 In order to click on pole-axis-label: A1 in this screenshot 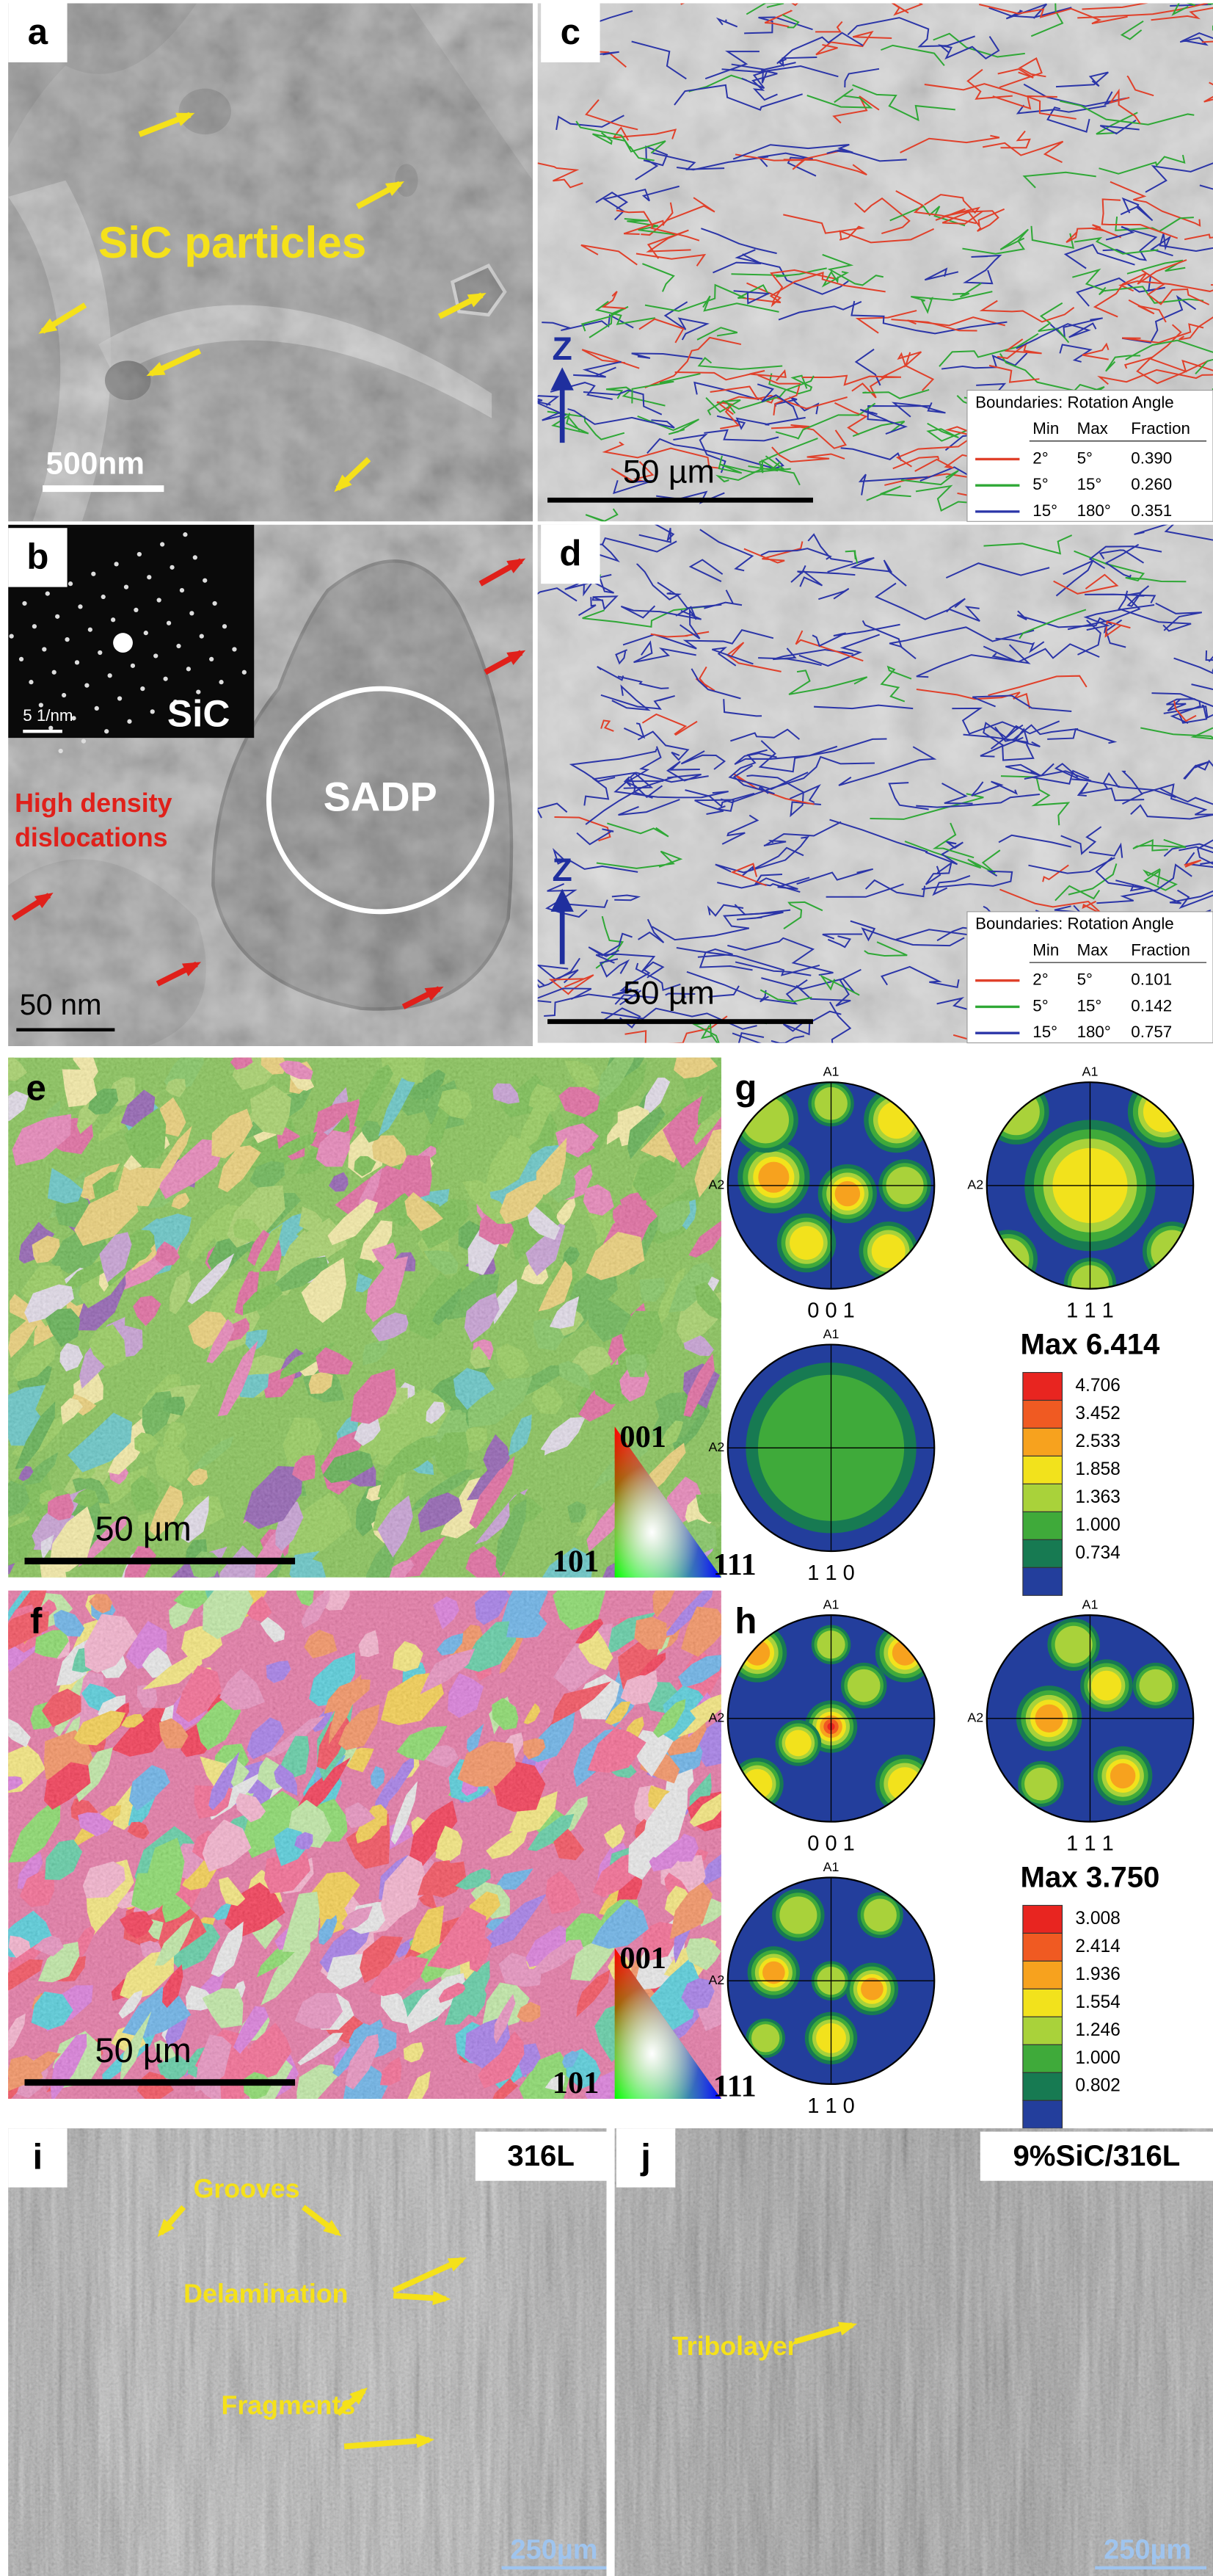, I will do `click(1090, 1604)`.